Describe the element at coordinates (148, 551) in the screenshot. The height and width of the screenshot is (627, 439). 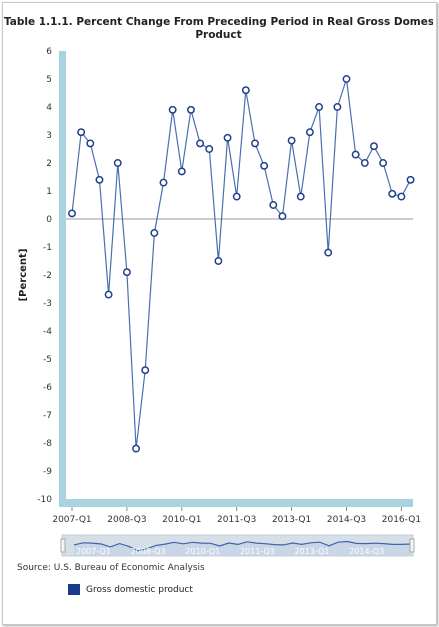
I see `navigator-label: 2008-Q3` at that location.